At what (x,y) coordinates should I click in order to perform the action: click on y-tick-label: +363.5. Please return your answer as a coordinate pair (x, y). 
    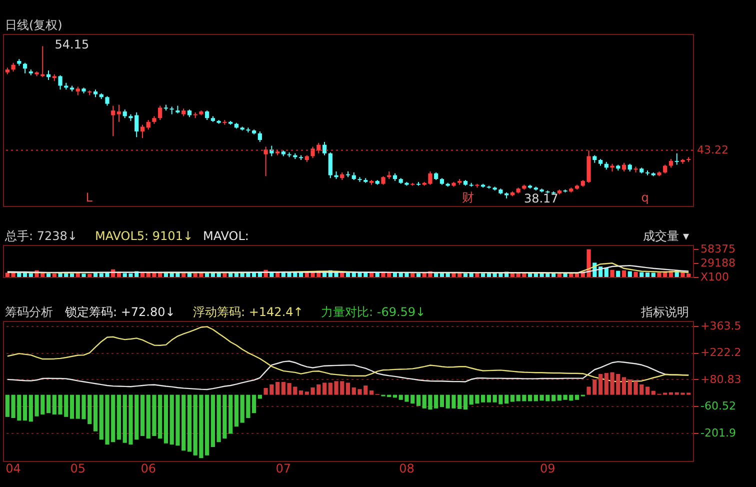
    Looking at the image, I should click on (721, 326).